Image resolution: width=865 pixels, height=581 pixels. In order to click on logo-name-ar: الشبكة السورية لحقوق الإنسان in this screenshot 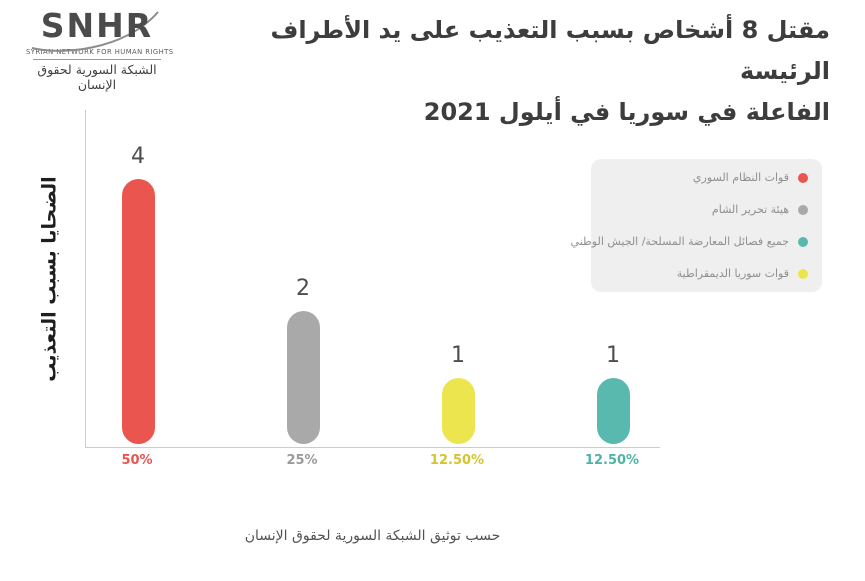, I will do `click(97, 76)`.